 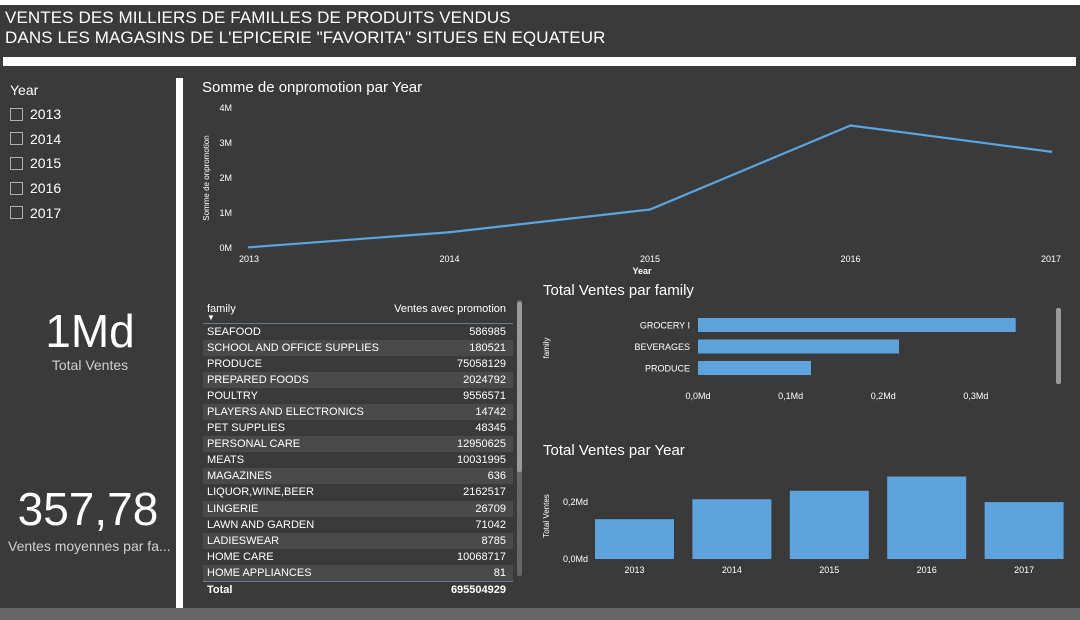 I want to click on slicer-item-2016: 2016, so click(x=85, y=188).